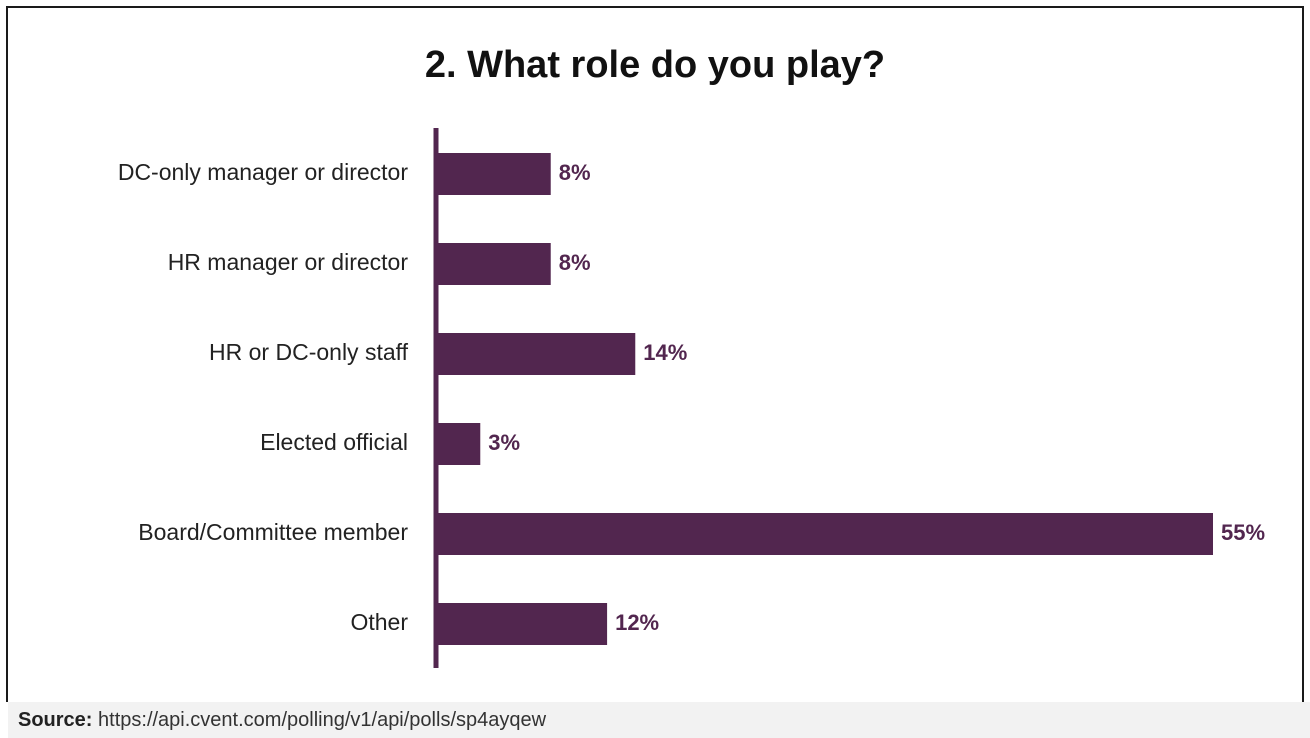 The image size is (1310, 738). What do you see at coordinates (288, 262) in the screenshot?
I see `category-label: HR manager or director` at bounding box center [288, 262].